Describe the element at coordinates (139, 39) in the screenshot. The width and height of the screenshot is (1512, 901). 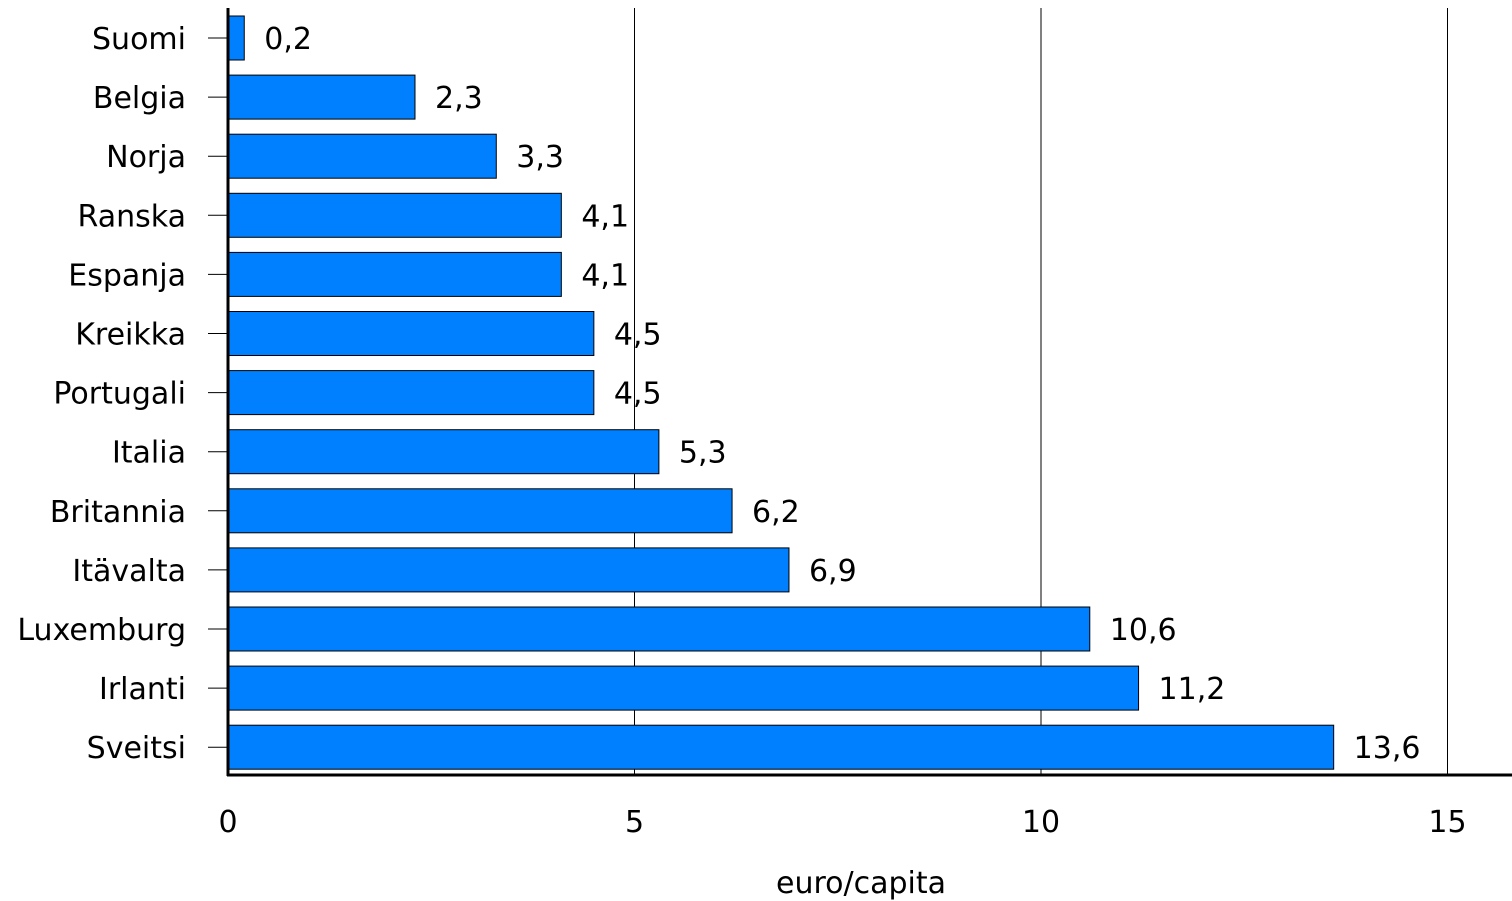
I see `category-label: Suomi` at that location.